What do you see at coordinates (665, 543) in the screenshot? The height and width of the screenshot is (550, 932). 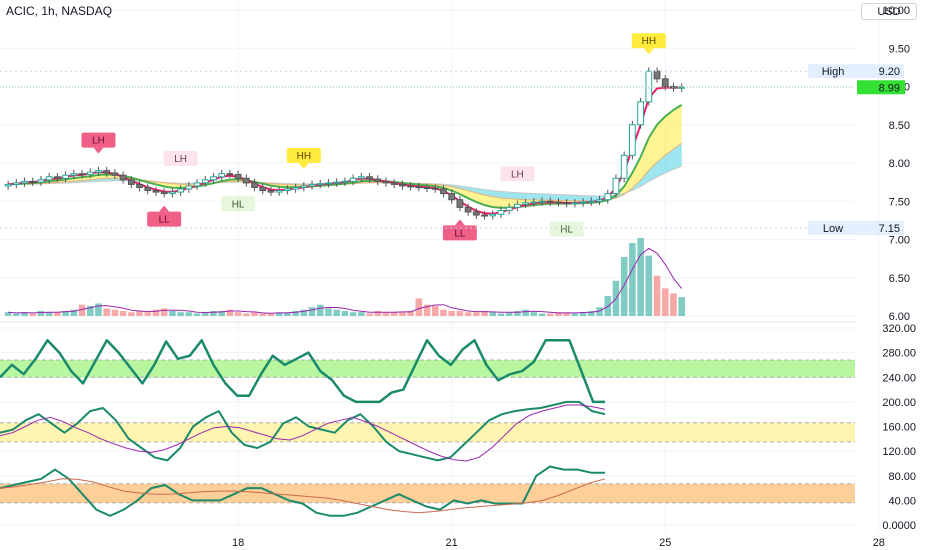 I see `x-tick-label: 25` at bounding box center [665, 543].